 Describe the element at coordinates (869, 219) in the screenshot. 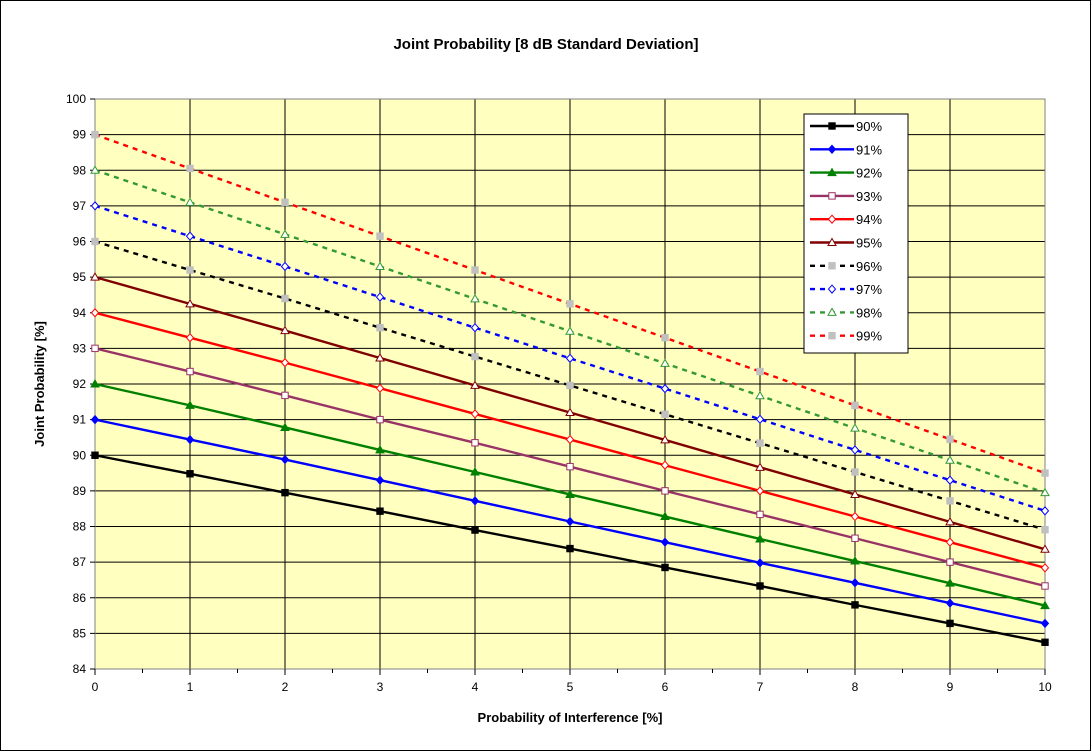

I see `legend-label: 94%` at that location.